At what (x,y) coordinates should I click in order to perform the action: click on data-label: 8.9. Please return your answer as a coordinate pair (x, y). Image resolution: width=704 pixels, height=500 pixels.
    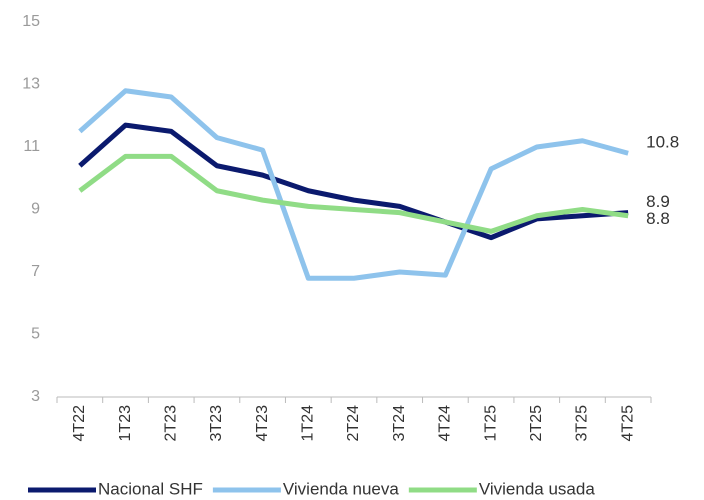
    Looking at the image, I should click on (658, 201).